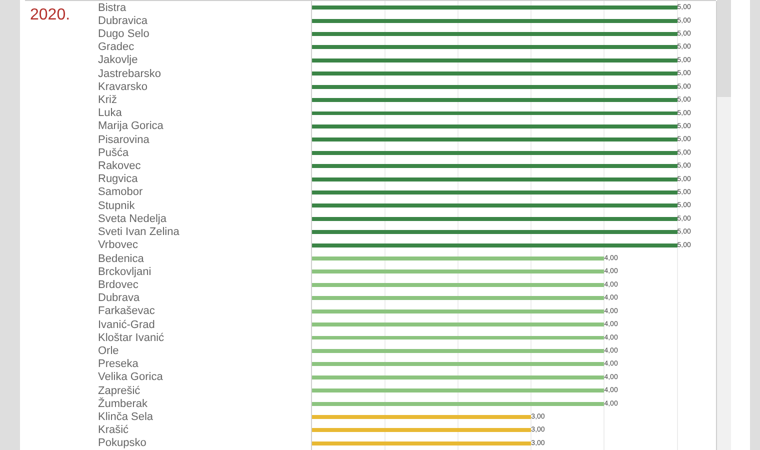 The height and width of the screenshot is (450, 760). I want to click on y-tick-label: Križ, so click(107, 100).